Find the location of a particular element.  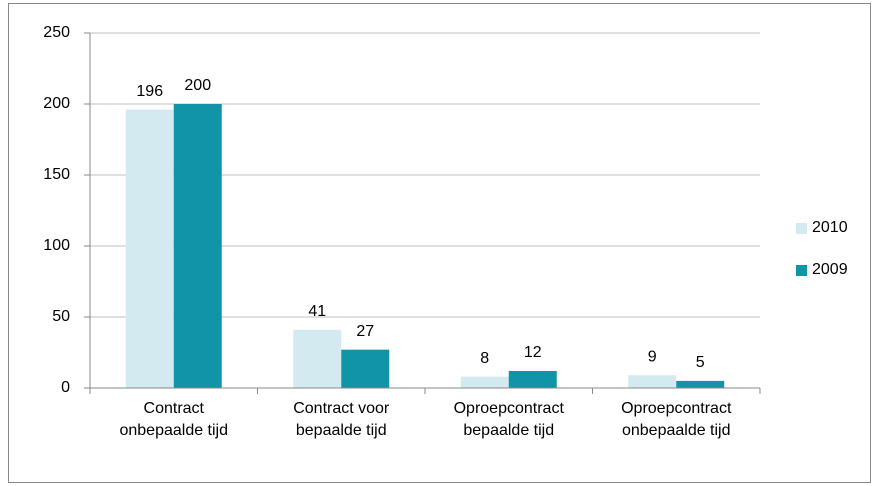

x-tick-label: Oproepcontract bepaalde tijd is located at coordinates (508, 419).